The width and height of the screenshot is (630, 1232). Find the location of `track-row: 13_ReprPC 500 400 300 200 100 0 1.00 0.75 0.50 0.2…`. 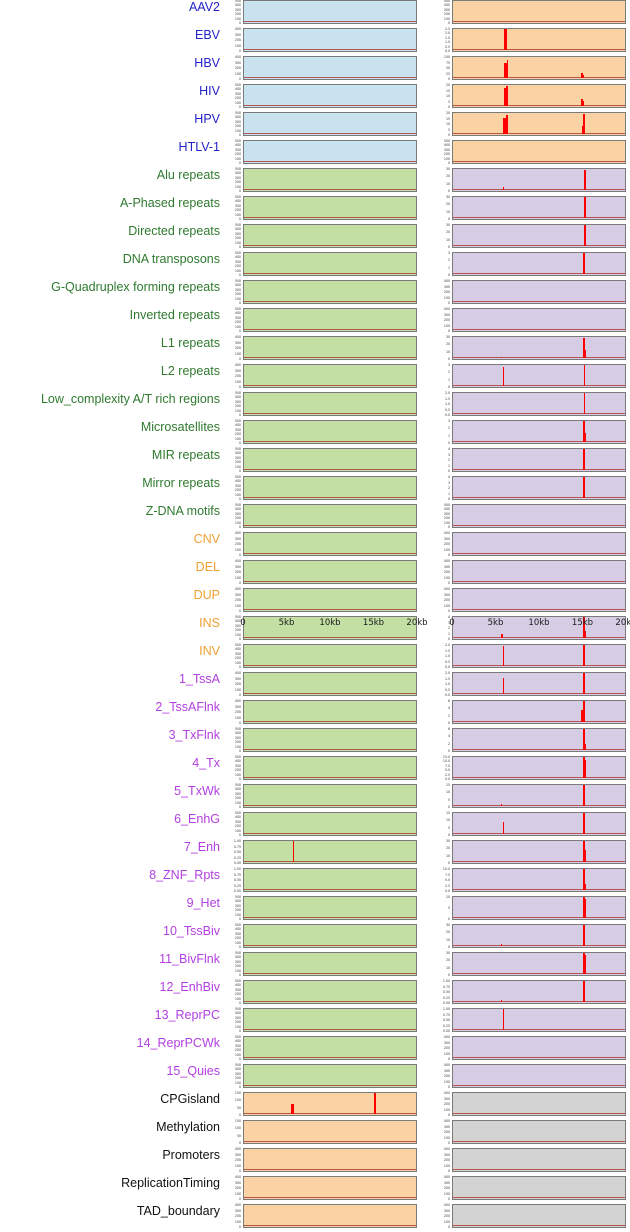

track-row: 13_ReprPC 500 400 300 200 100 0 1.00 0.75 0.50 0.2… is located at coordinates (315, 1021).